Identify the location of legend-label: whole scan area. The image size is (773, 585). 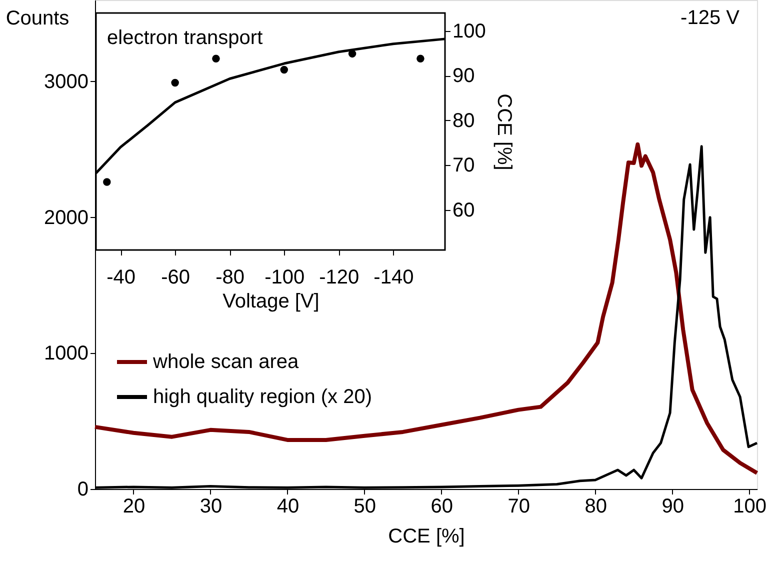
(226, 362).